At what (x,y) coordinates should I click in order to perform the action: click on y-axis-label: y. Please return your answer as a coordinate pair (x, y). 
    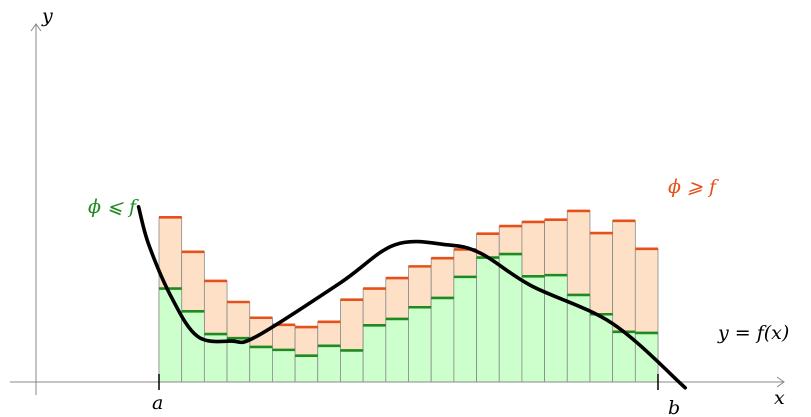
    Looking at the image, I should click on (47, 16).